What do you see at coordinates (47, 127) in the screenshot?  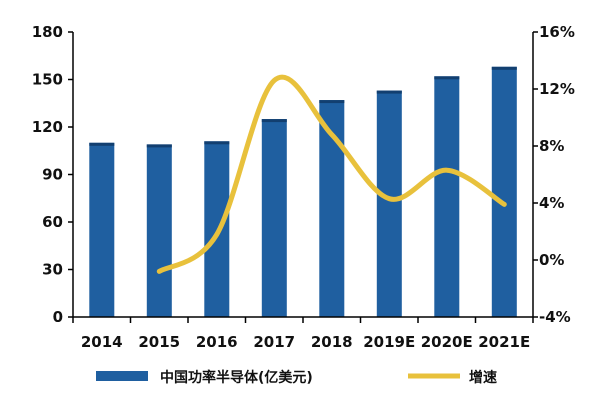 I see `left-tick-label: 120` at bounding box center [47, 127].